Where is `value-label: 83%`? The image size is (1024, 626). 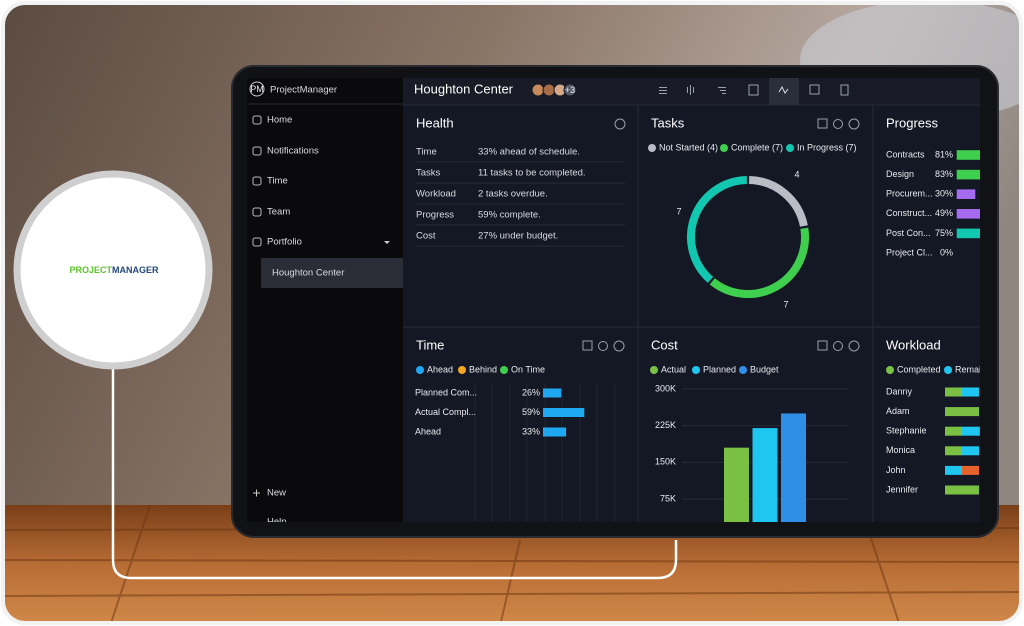
value-label: 83% is located at coordinates (944, 174).